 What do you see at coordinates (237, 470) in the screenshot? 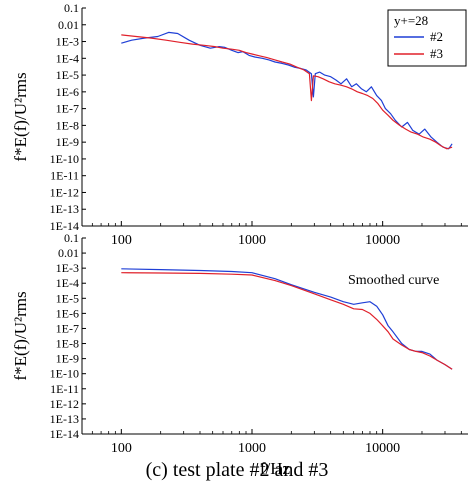
I see `figure-caption: (c) test plate #2 and #3` at bounding box center [237, 470].